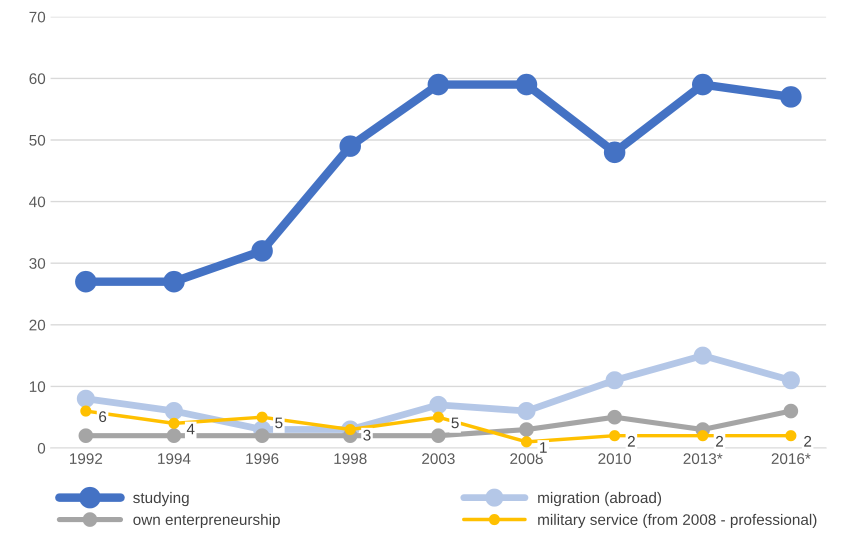 This screenshot has height=560, width=843. What do you see at coordinates (615, 458) in the screenshot?
I see `x-tick-label: 2010` at bounding box center [615, 458].